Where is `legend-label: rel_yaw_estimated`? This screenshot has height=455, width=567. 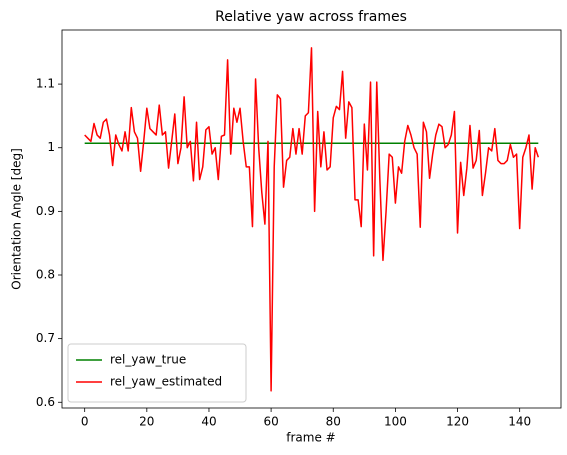
legend-label: rel_yaw_estimated is located at coordinates (166, 382).